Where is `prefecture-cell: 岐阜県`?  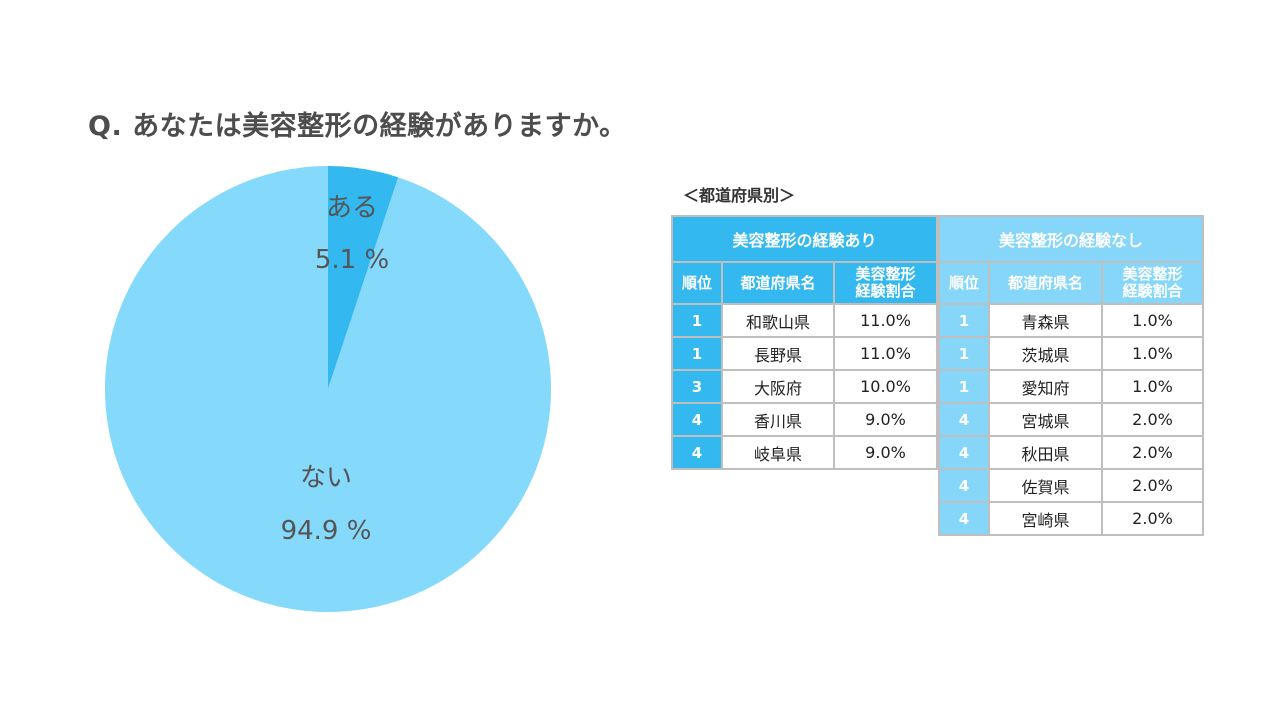 prefecture-cell: 岐阜県 is located at coordinates (778, 452).